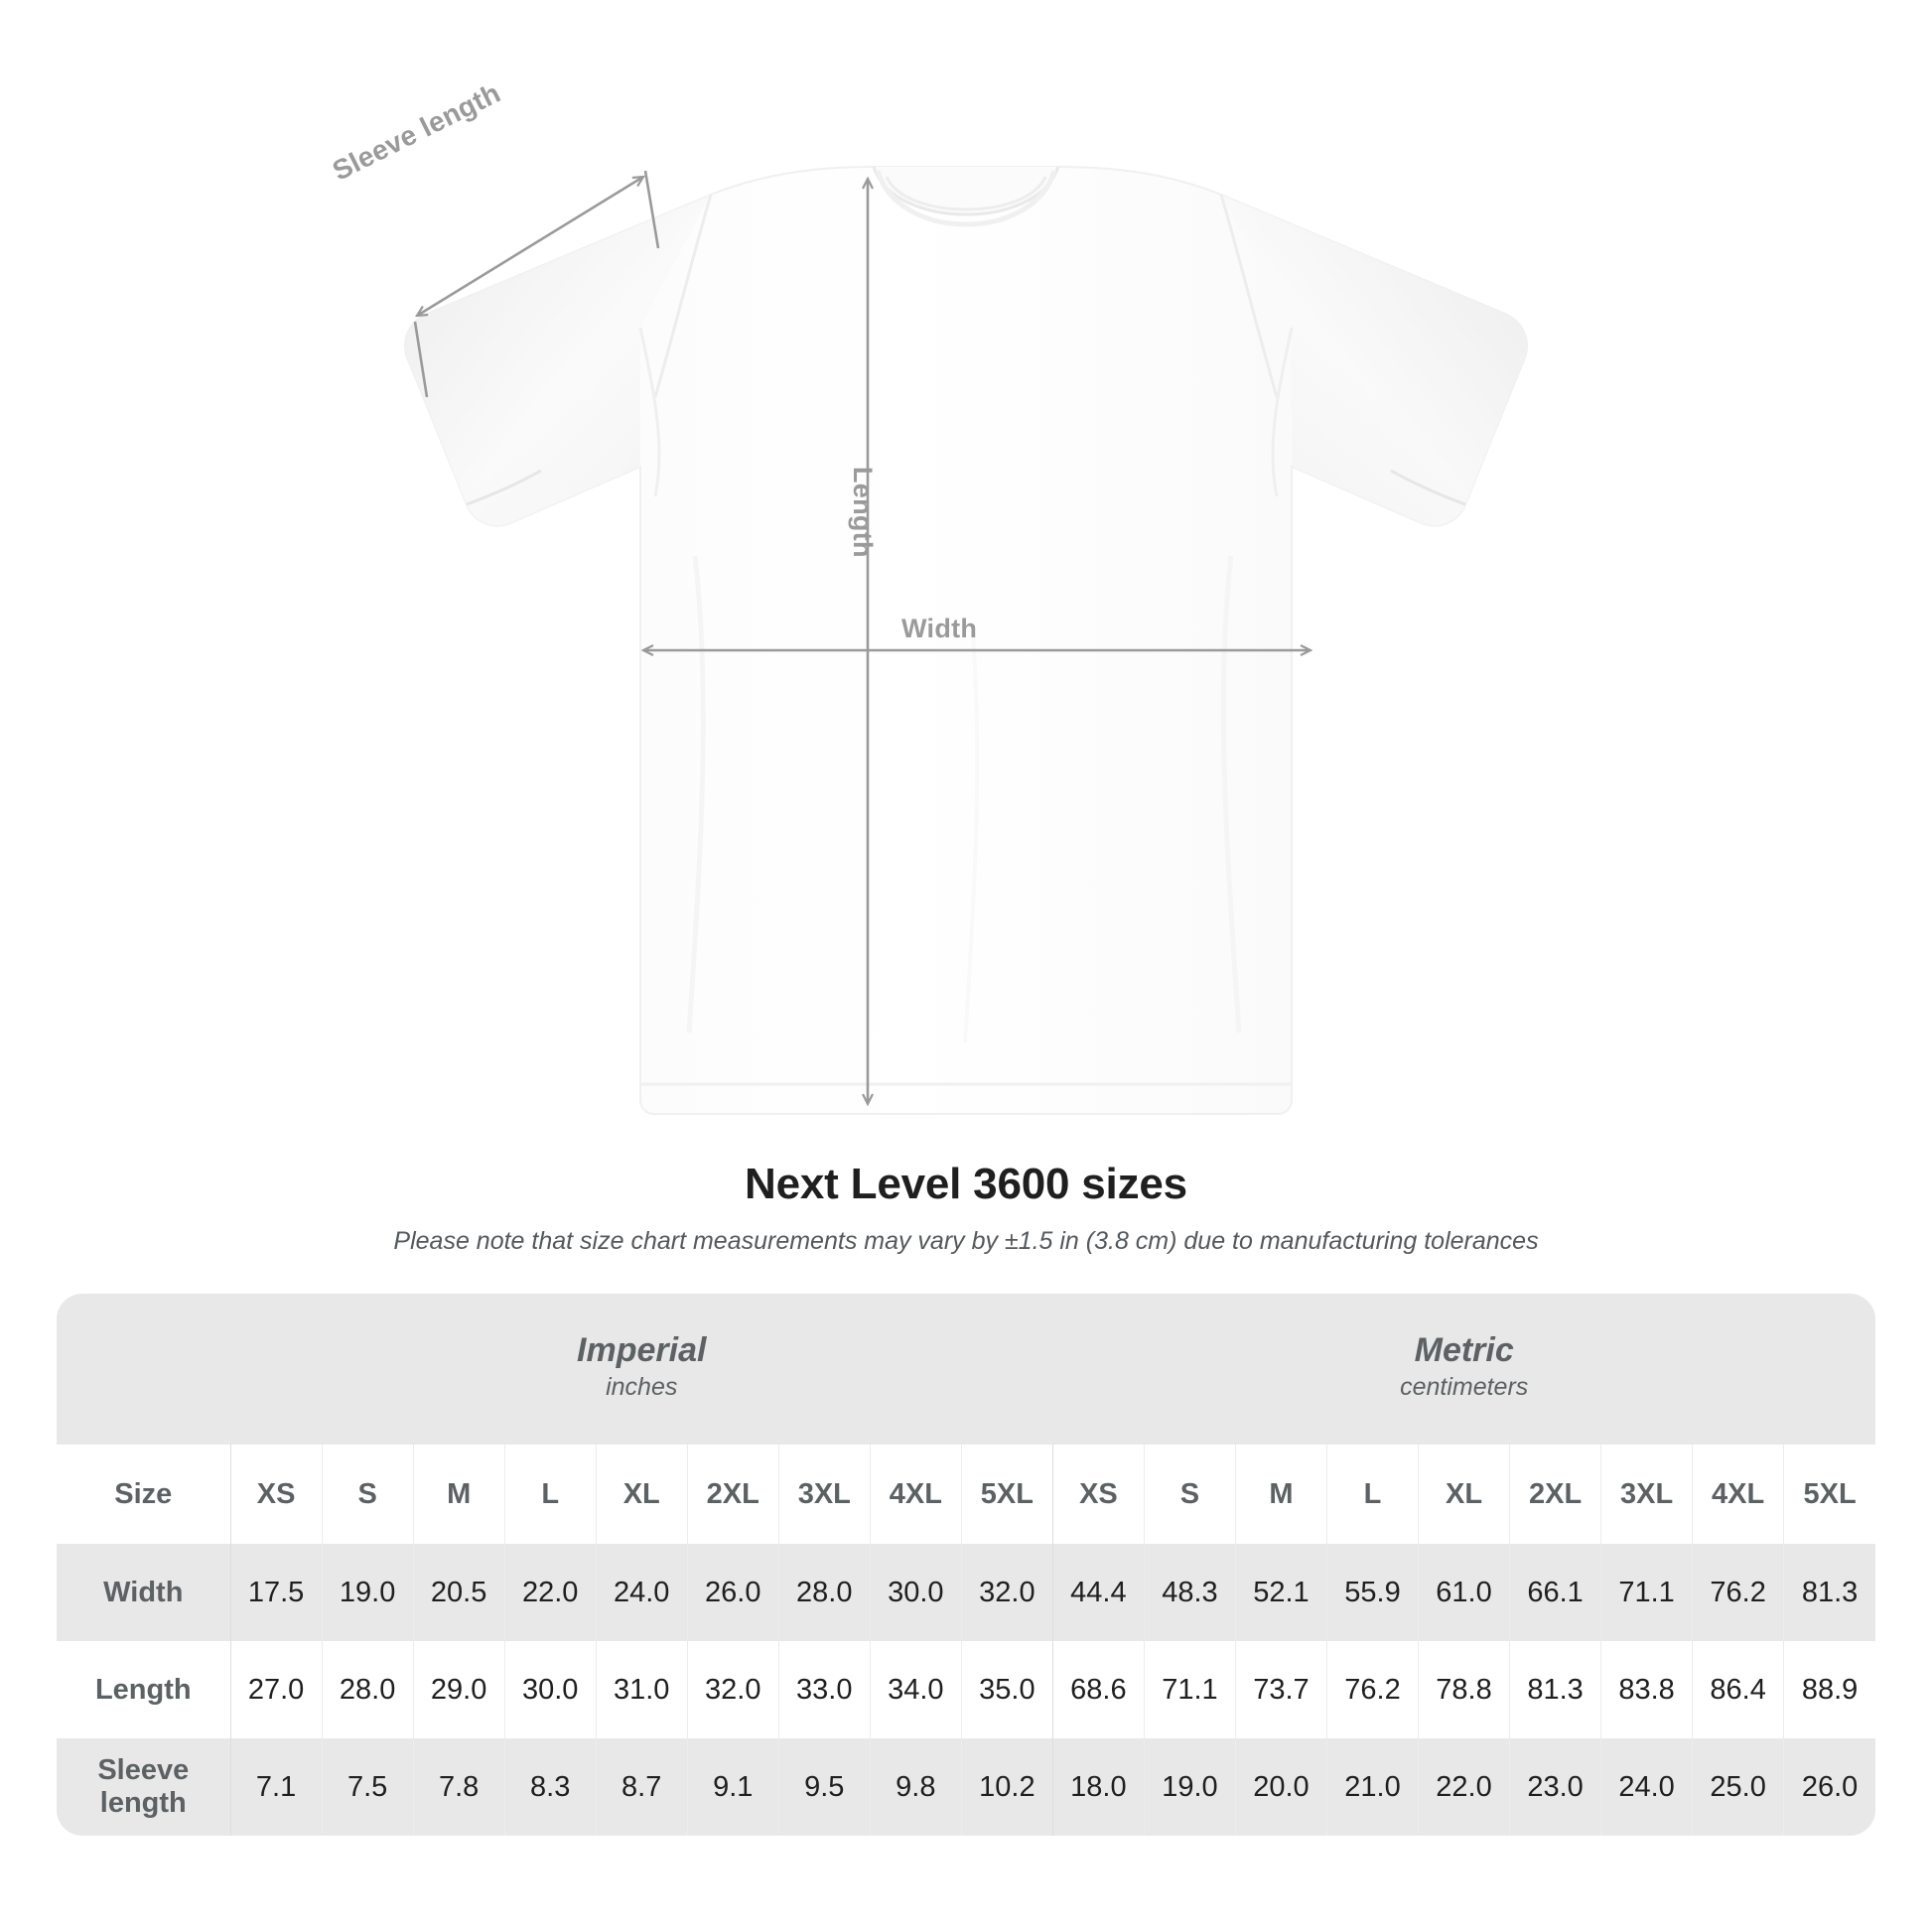 The width and height of the screenshot is (1932, 1932). Describe the element at coordinates (824, 1690) in the screenshot. I see `cell-length-imperial-3xl: 33.0` at that location.